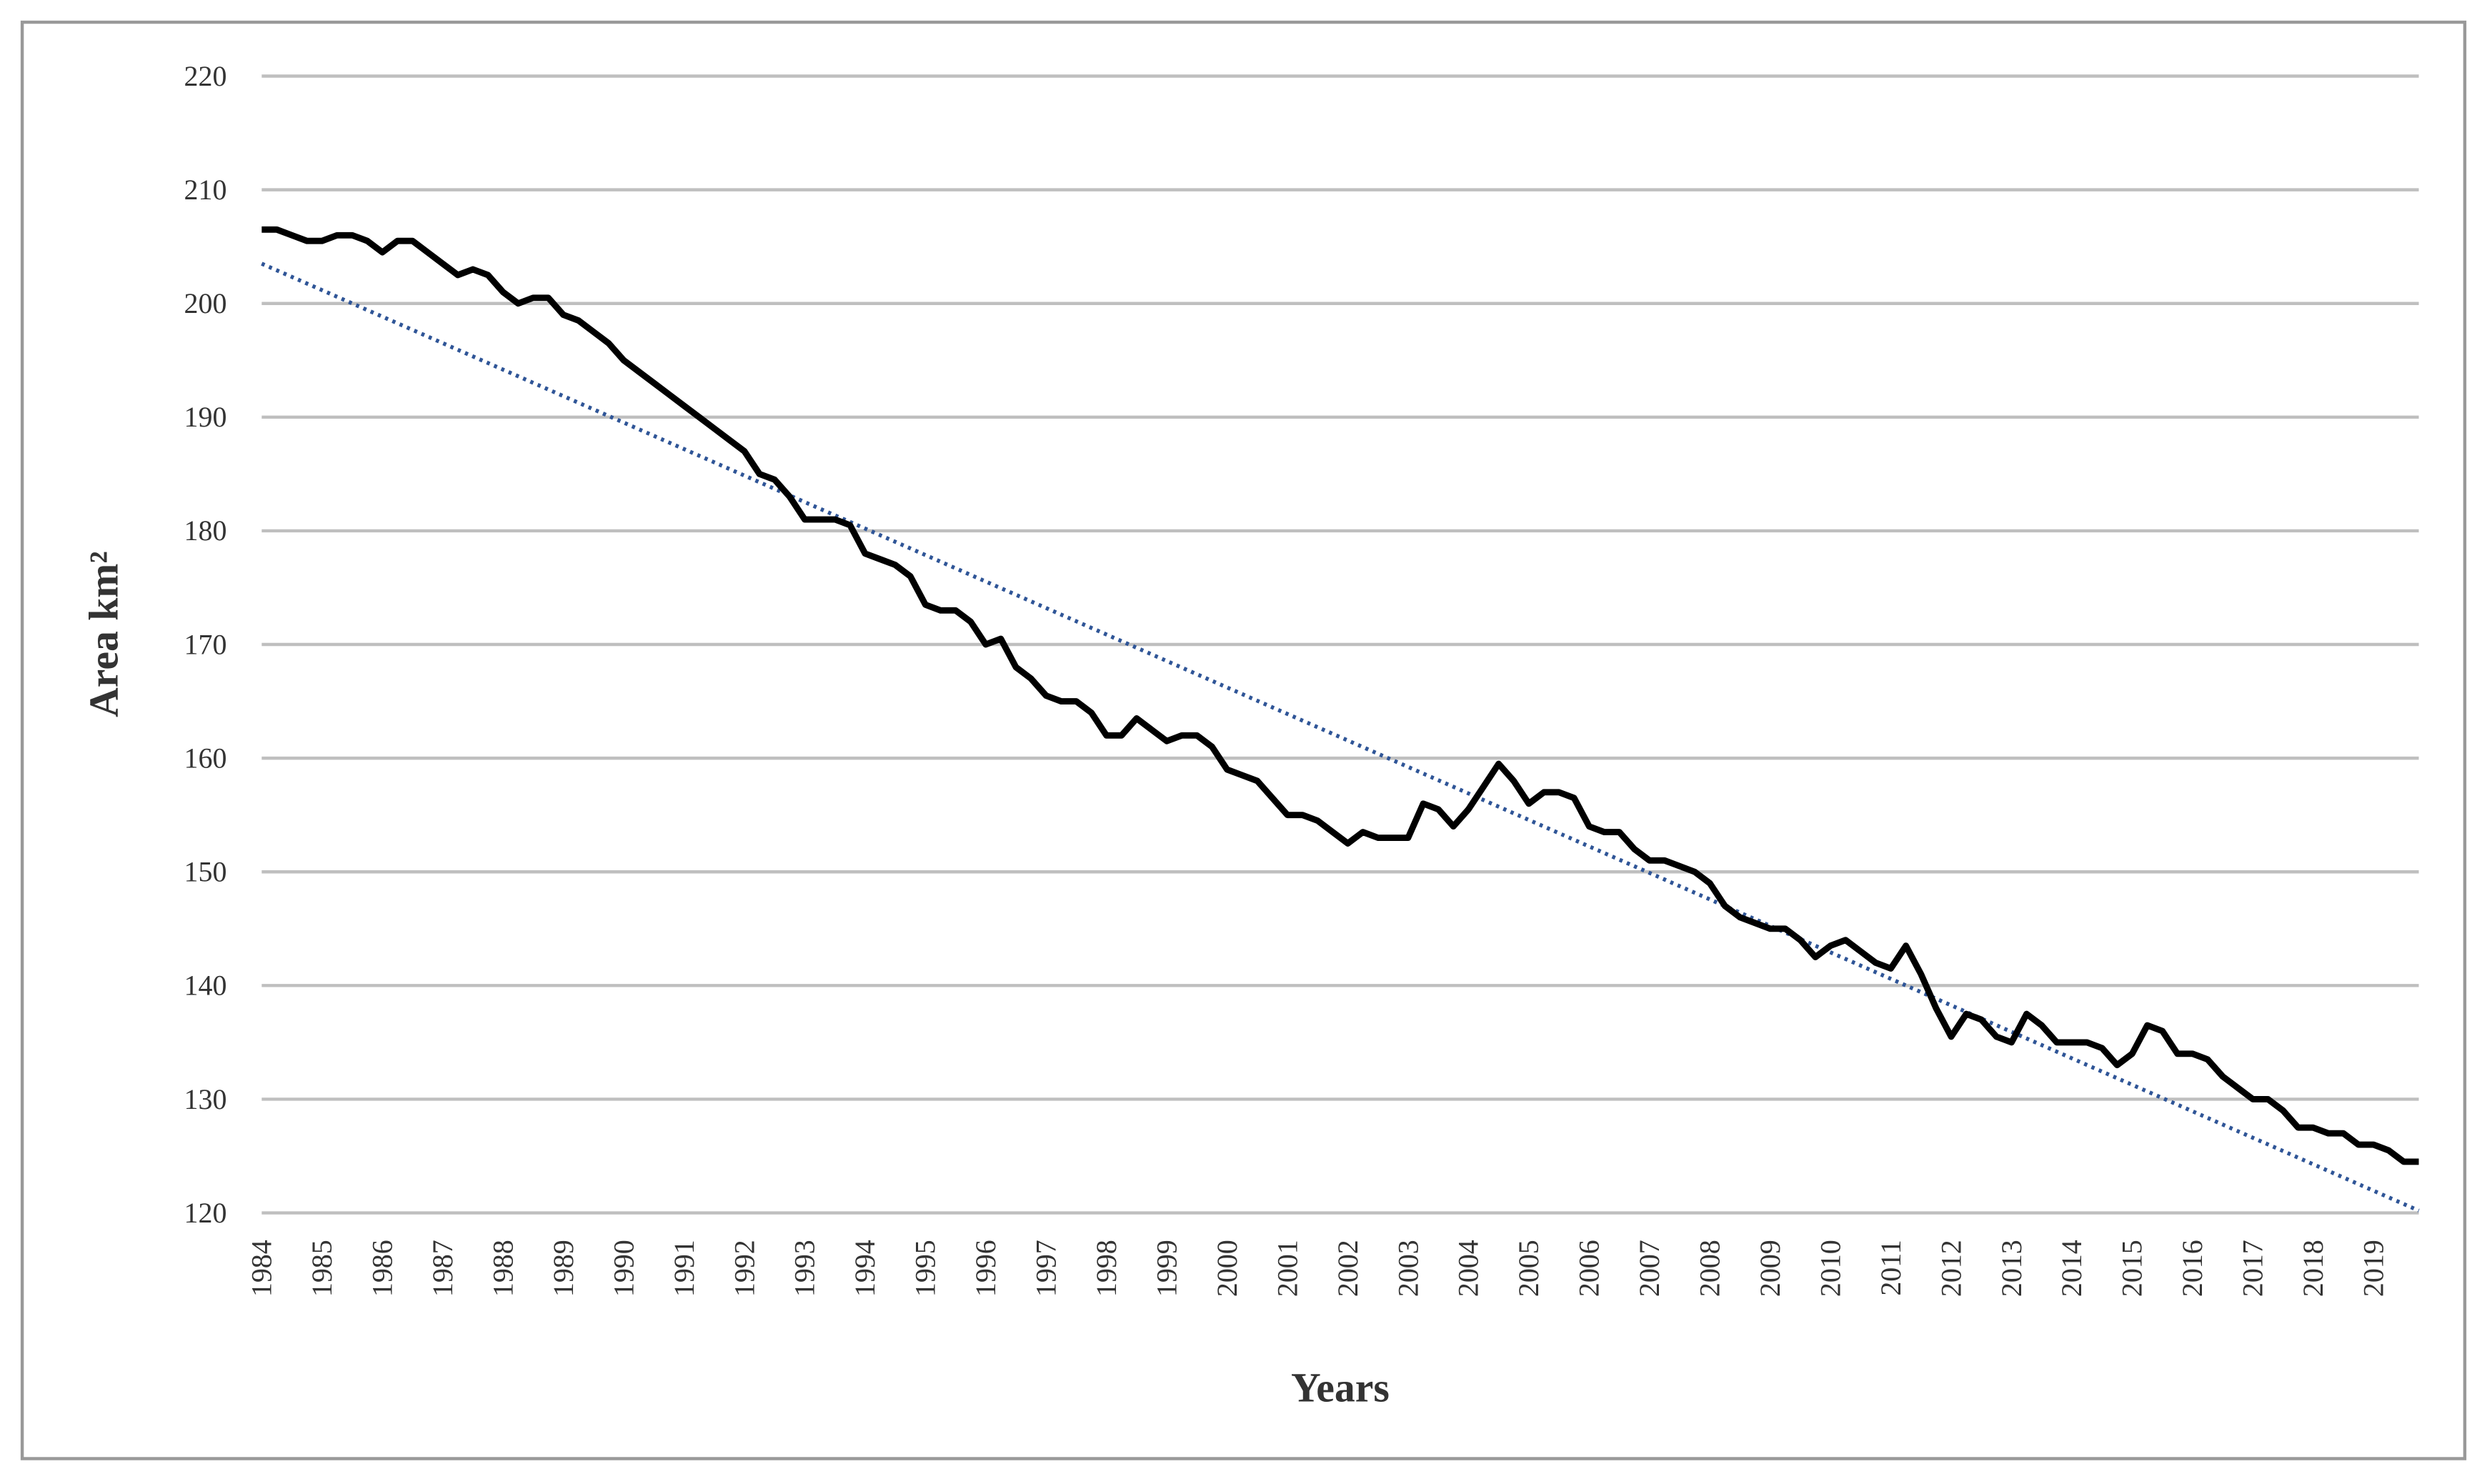 The image size is (2487, 1484). Describe the element at coordinates (1770, 1269) in the screenshot. I see `x-tick-label: 2009` at that location.